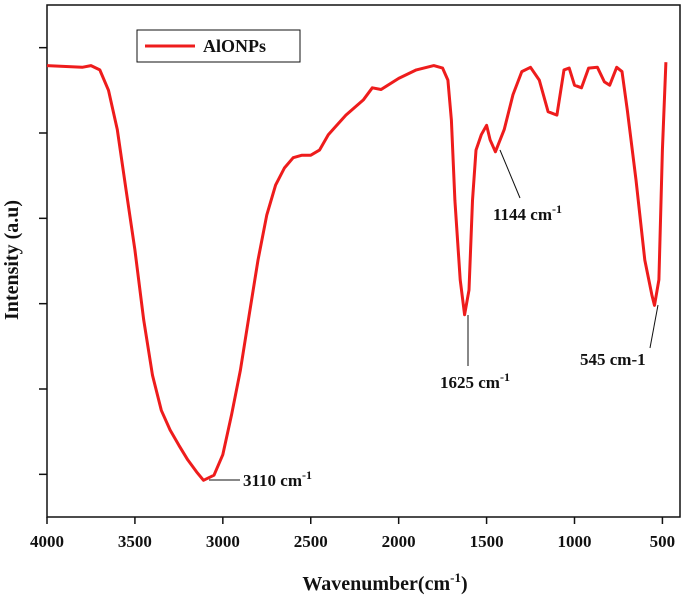 The width and height of the screenshot is (685, 606). I want to click on annotation: 1144 cm-1, so click(527, 213).